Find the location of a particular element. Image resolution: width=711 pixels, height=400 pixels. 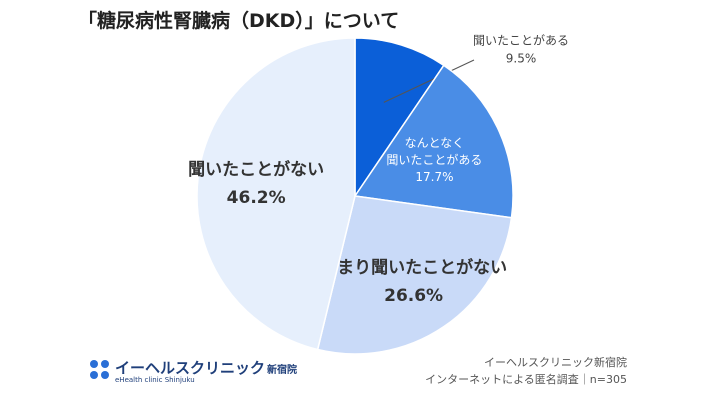

logo-suffix: 新宿院 is located at coordinates (282, 370).